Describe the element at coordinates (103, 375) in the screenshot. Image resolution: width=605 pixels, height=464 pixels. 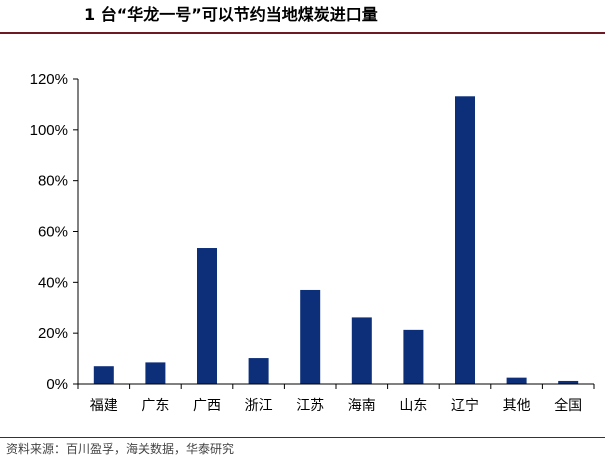
I see `bar-福建` at that location.